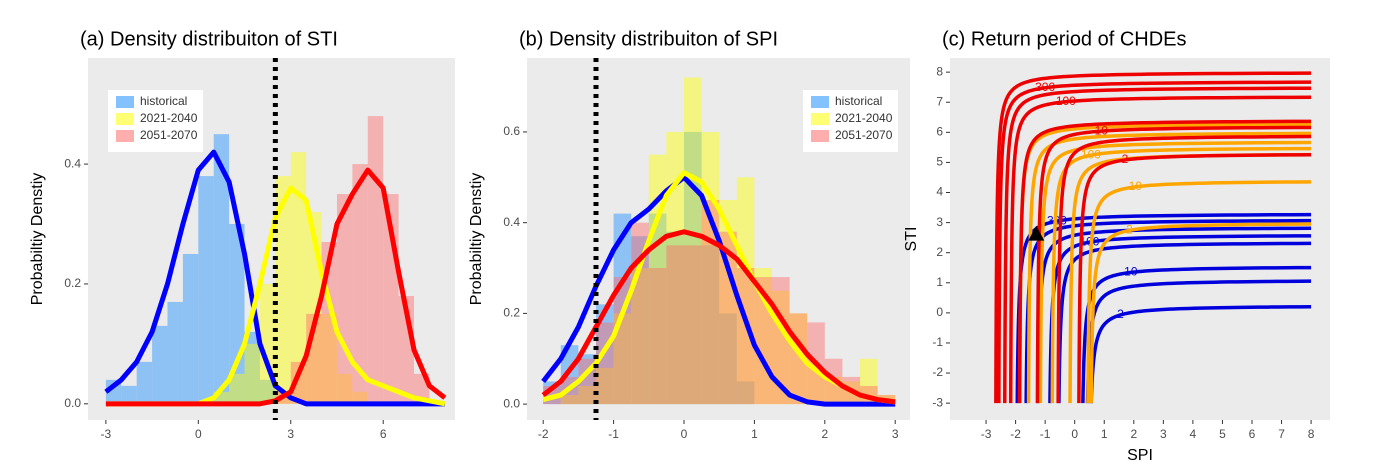 Image resolution: width=1399 pixels, height=470 pixels. What do you see at coordinates (648, 39) in the screenshot?
I see `panel-title: (b) Density distribuiton of SPI` at bounding box center [648, 39].